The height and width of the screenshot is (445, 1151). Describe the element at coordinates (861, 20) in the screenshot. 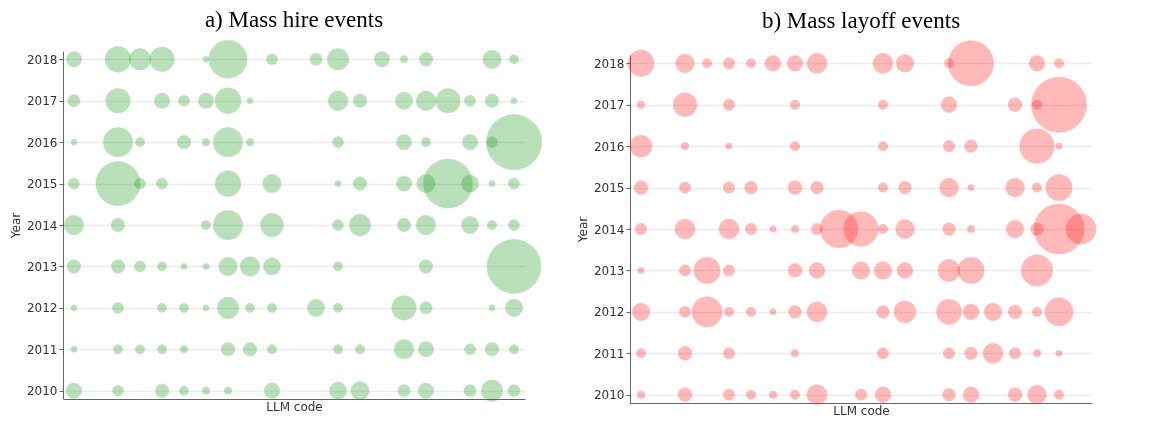

I see `chart-title: b) Mass layoff events` at that location.